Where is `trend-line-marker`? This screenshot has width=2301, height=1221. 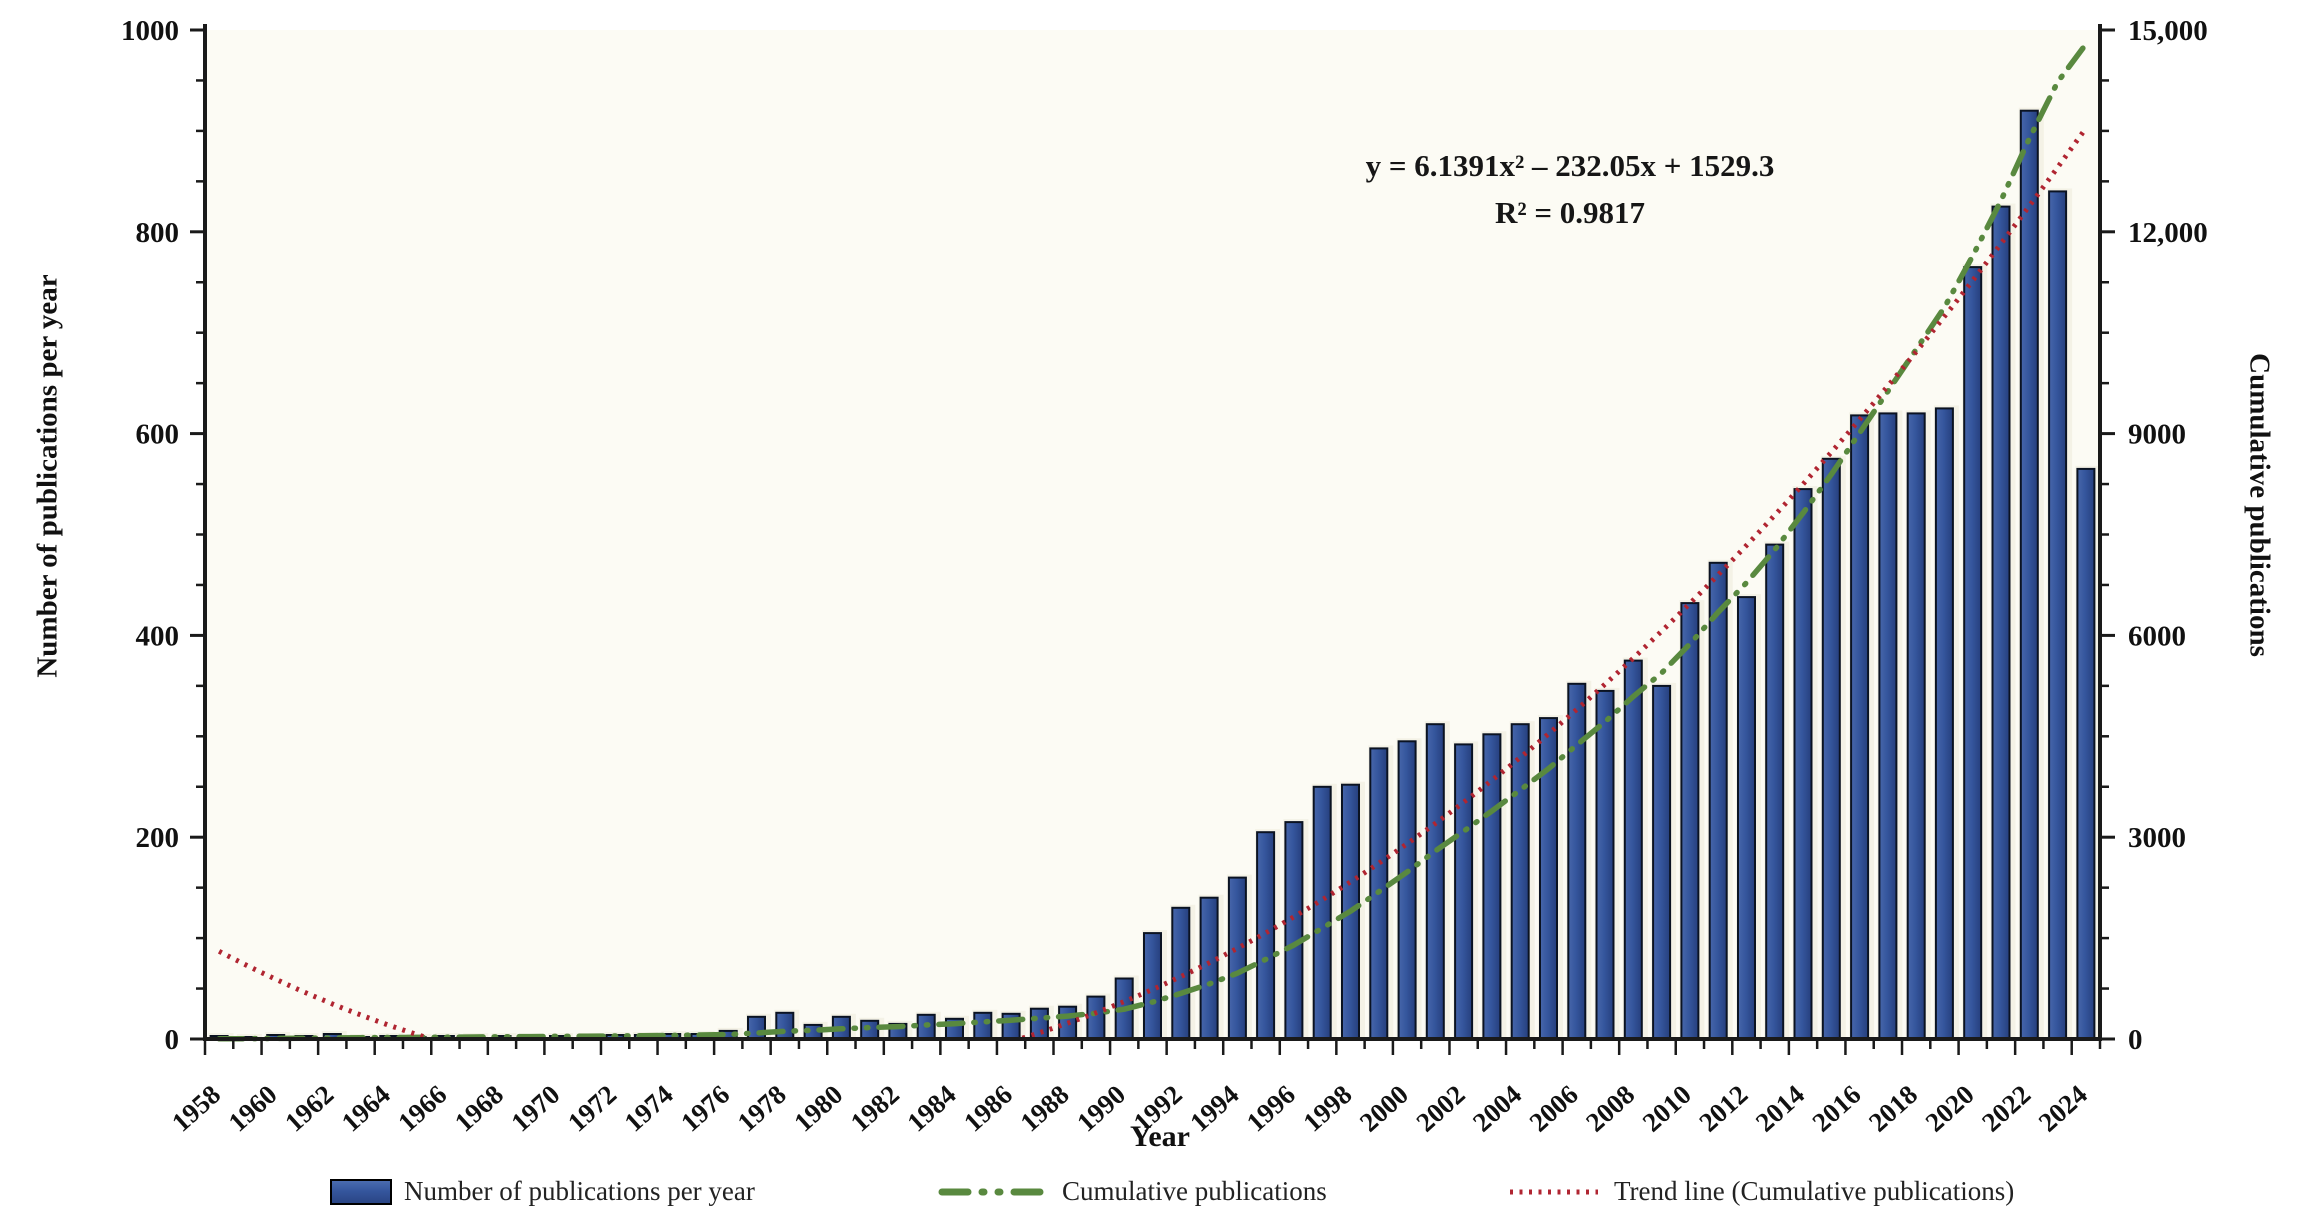
trend-line-marker is located at coordinates (1554, 1191).